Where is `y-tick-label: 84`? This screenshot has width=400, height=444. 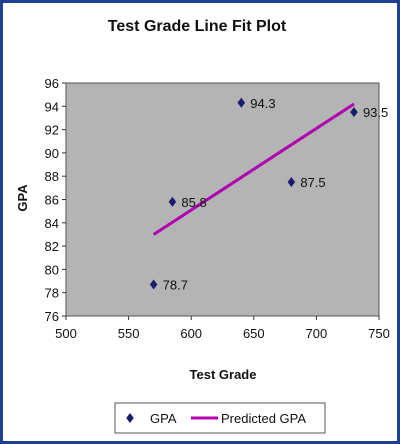
y-tick-label: 84 is located at coordinates (52, 223).